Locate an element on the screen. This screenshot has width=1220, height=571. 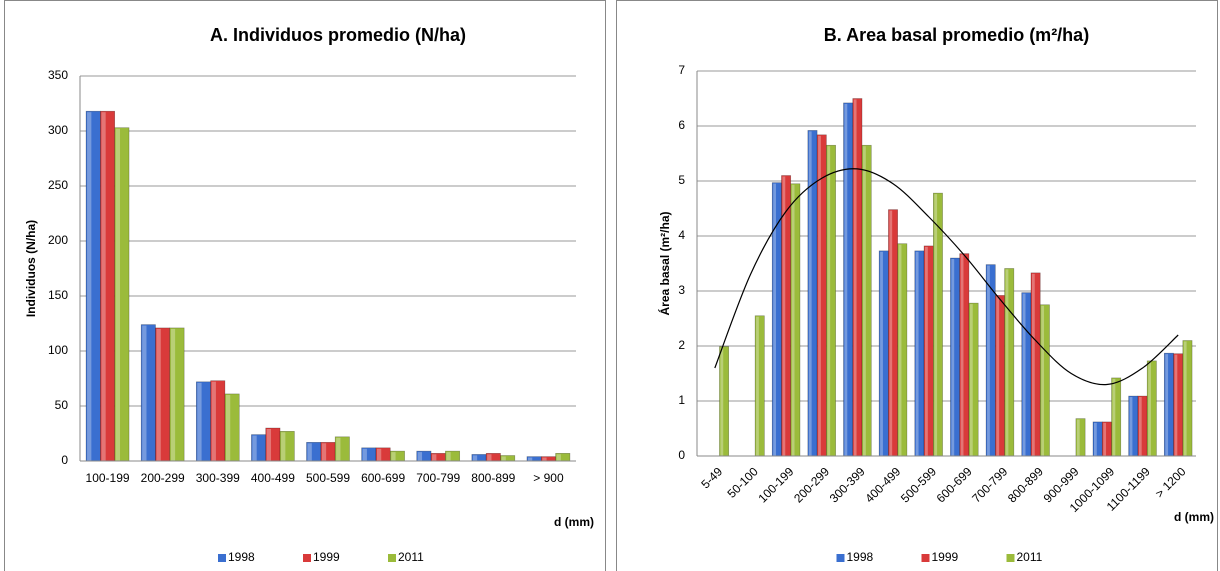
x-tick-label: 500-599 is located at coordinates (328, 478).